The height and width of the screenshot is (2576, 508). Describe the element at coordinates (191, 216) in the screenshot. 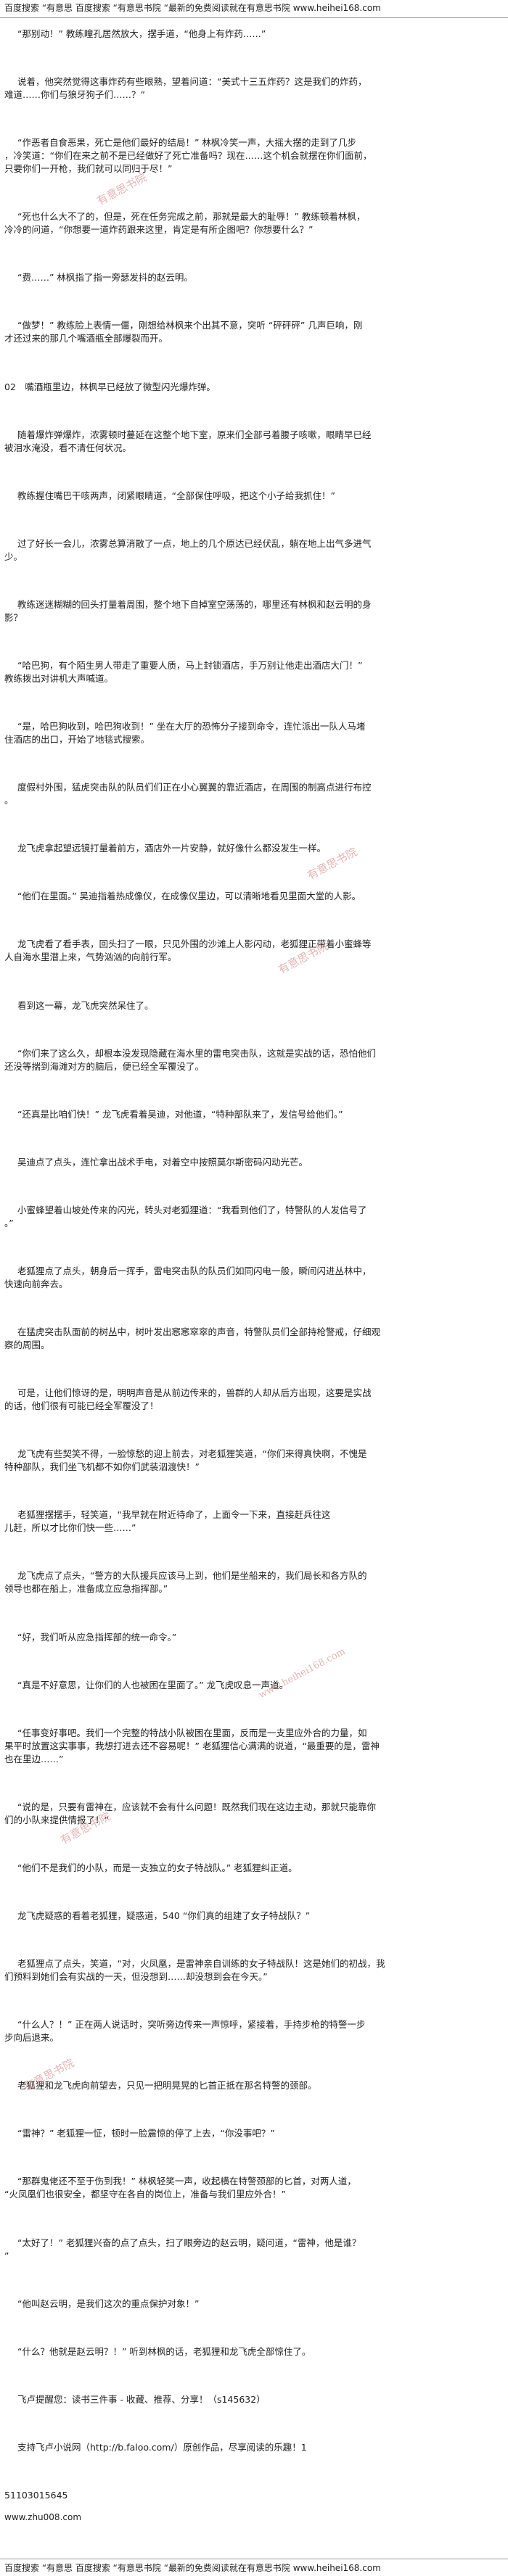

I see `paragraph-line: “死也什么大不了的，但是，死在任务完成之前，那就是最大的耻辱！” 教练顿着林枫，` at that location.